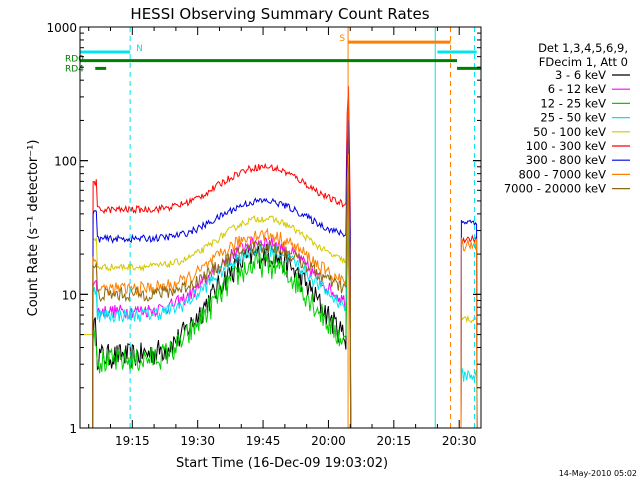 The image size is (640, 480). Describe the element at coordinates (197, 441) in the screenshot. I see `x-tick-label: 19:30` at that location.